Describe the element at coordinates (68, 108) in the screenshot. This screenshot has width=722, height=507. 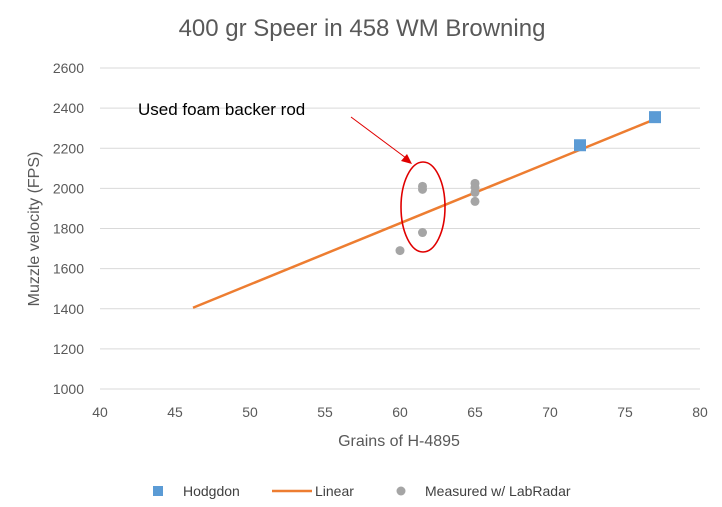
I see `y-tick-label: 2400` at that location.